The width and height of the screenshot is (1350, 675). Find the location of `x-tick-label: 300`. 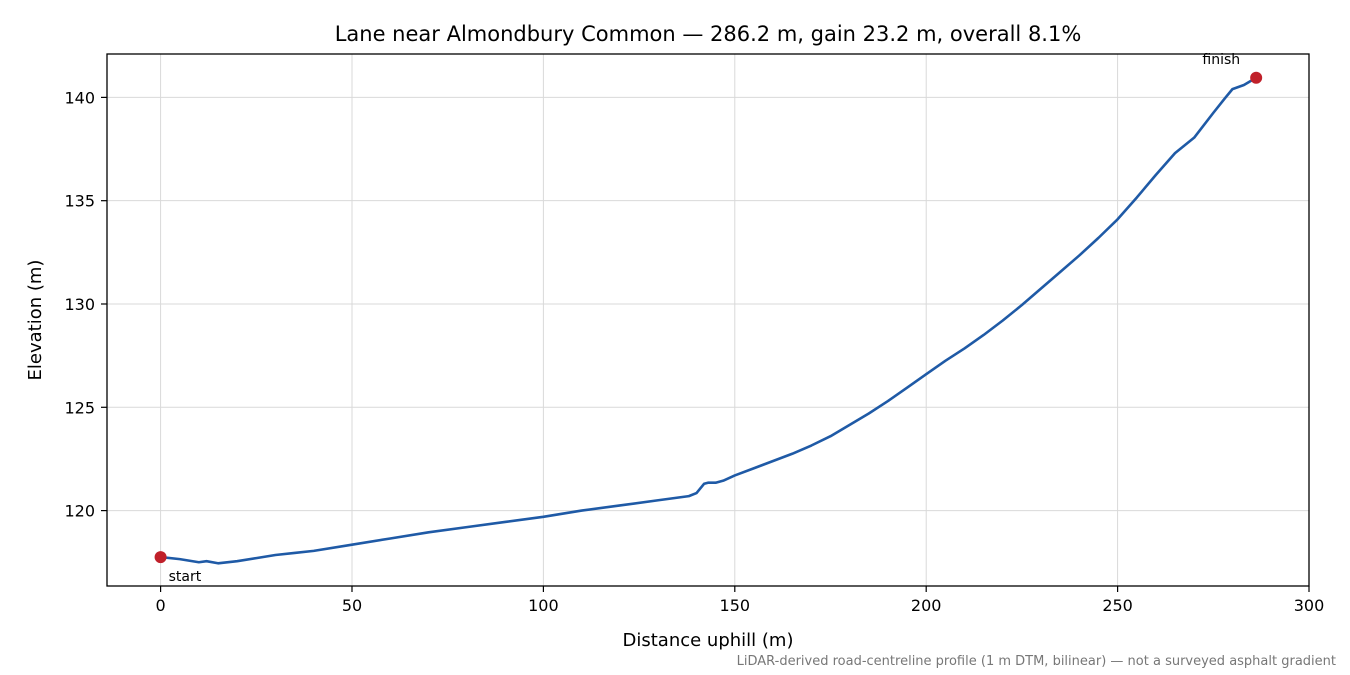

x-tick-label: 300 is located at coordinates (1309, 605).